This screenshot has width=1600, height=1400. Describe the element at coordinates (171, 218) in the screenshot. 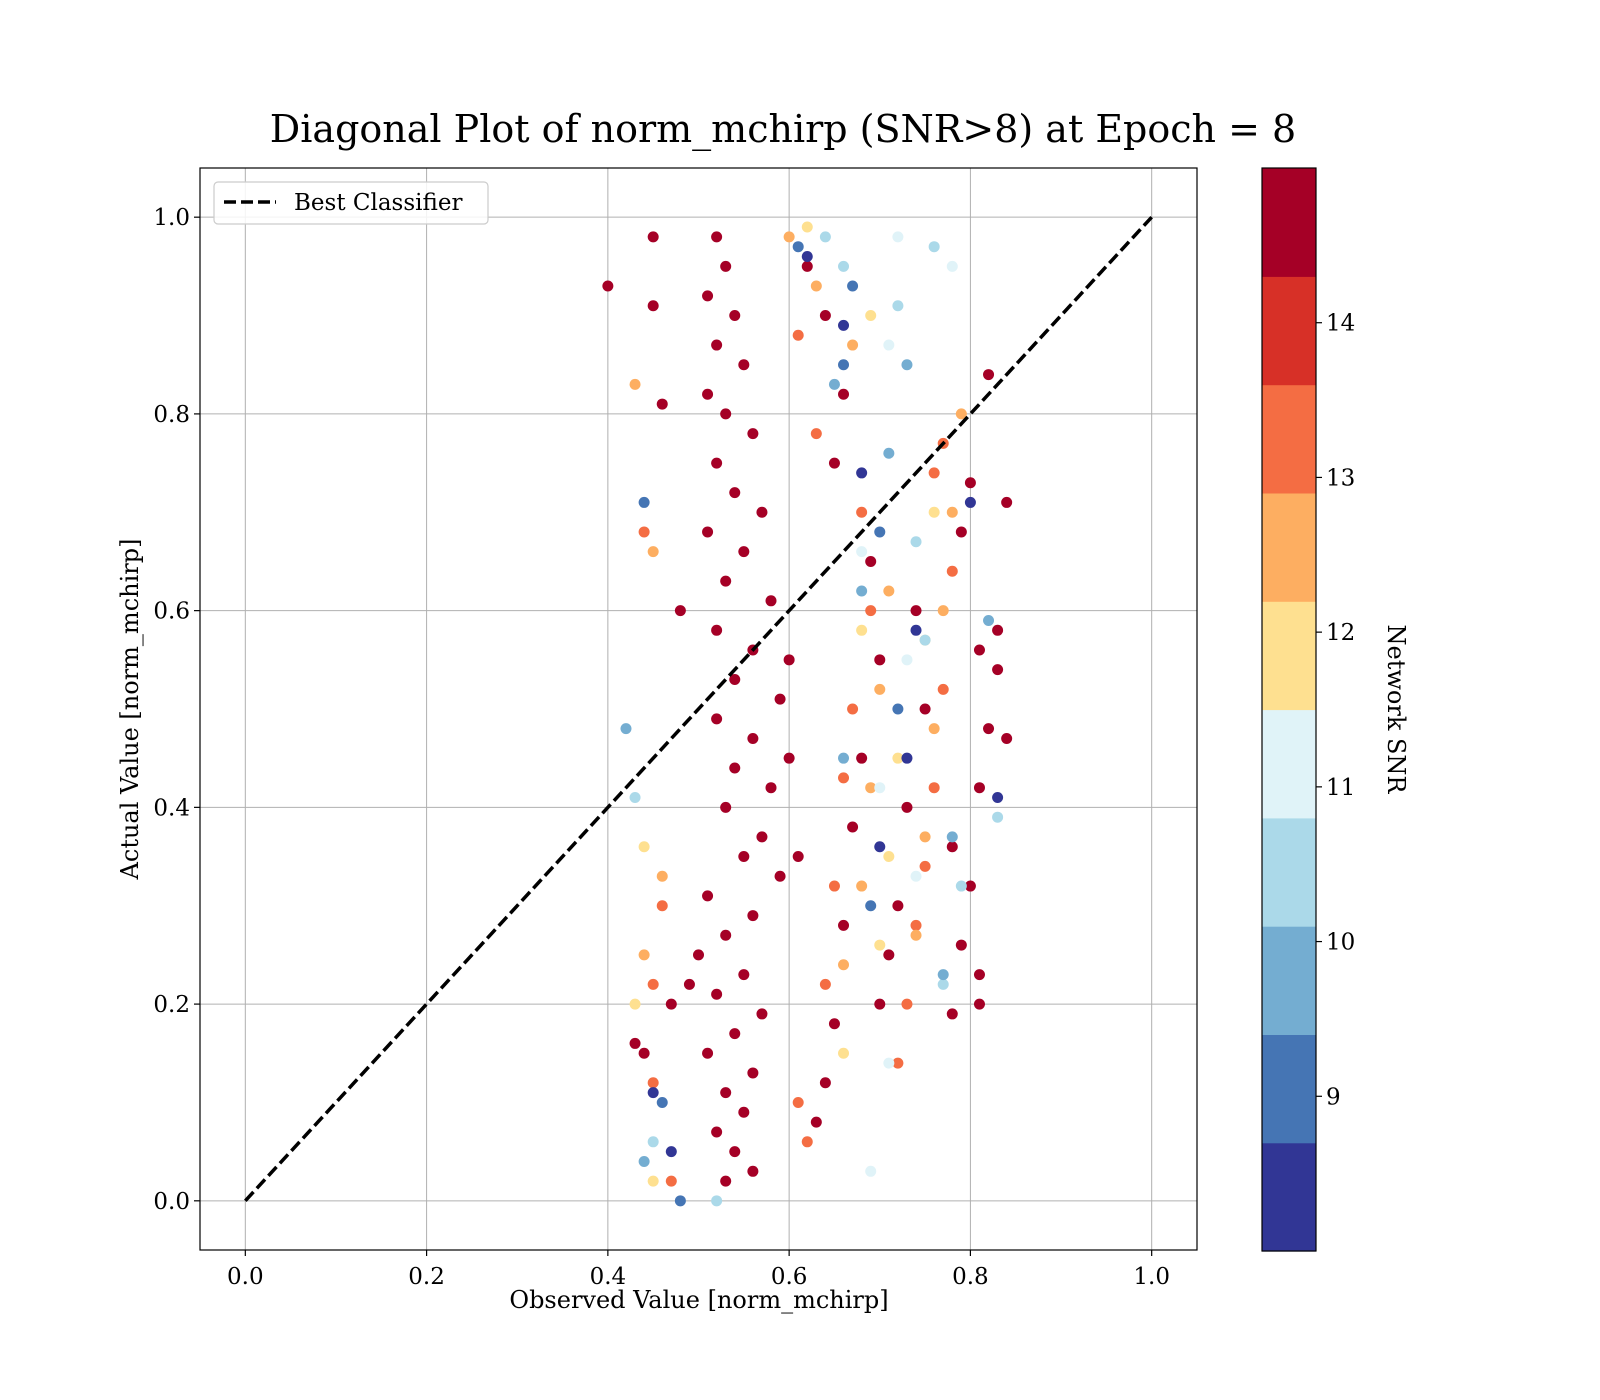

I see `y-tick-label: 1.0` at that location.